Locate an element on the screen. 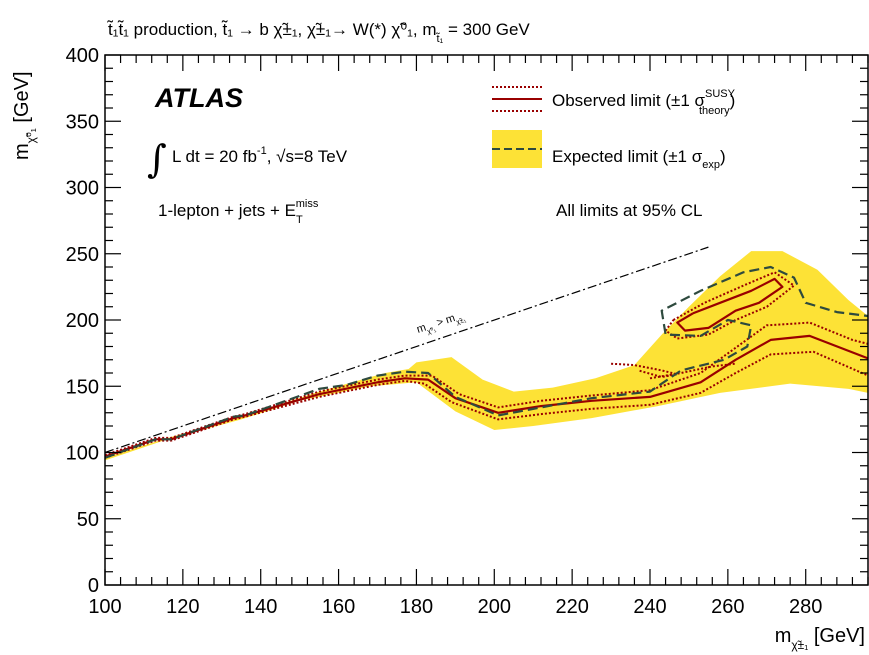 Image resolution: width=869 pixels, height=655 pixels. y-tick-label: 350 is located at coordinates (82, 122).